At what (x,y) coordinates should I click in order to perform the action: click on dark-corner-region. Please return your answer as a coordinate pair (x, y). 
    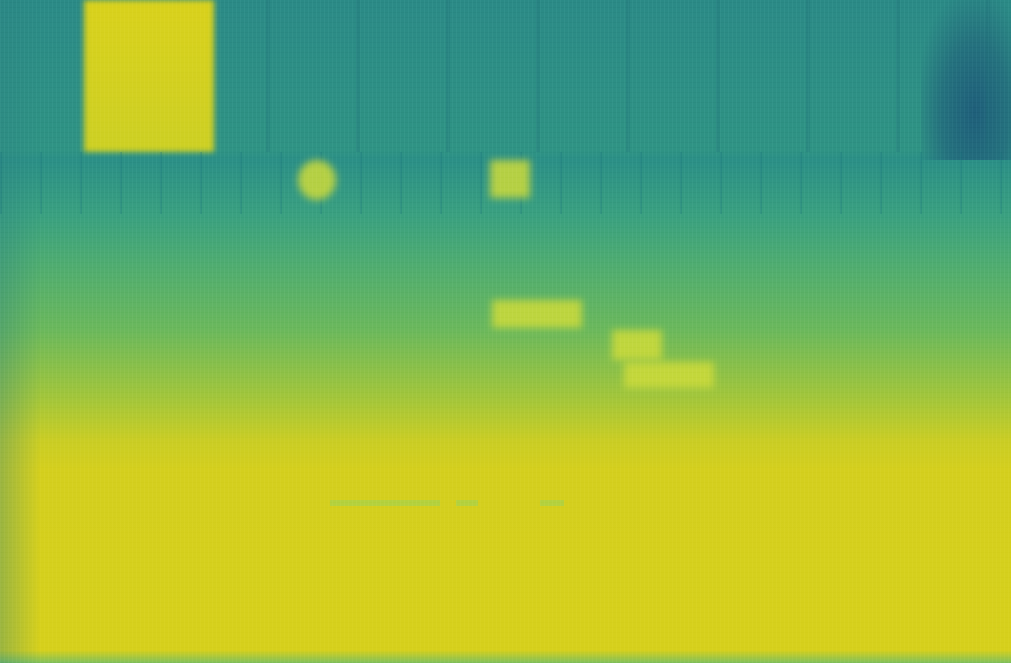
    Looking at the image, I should click on (966, 80).